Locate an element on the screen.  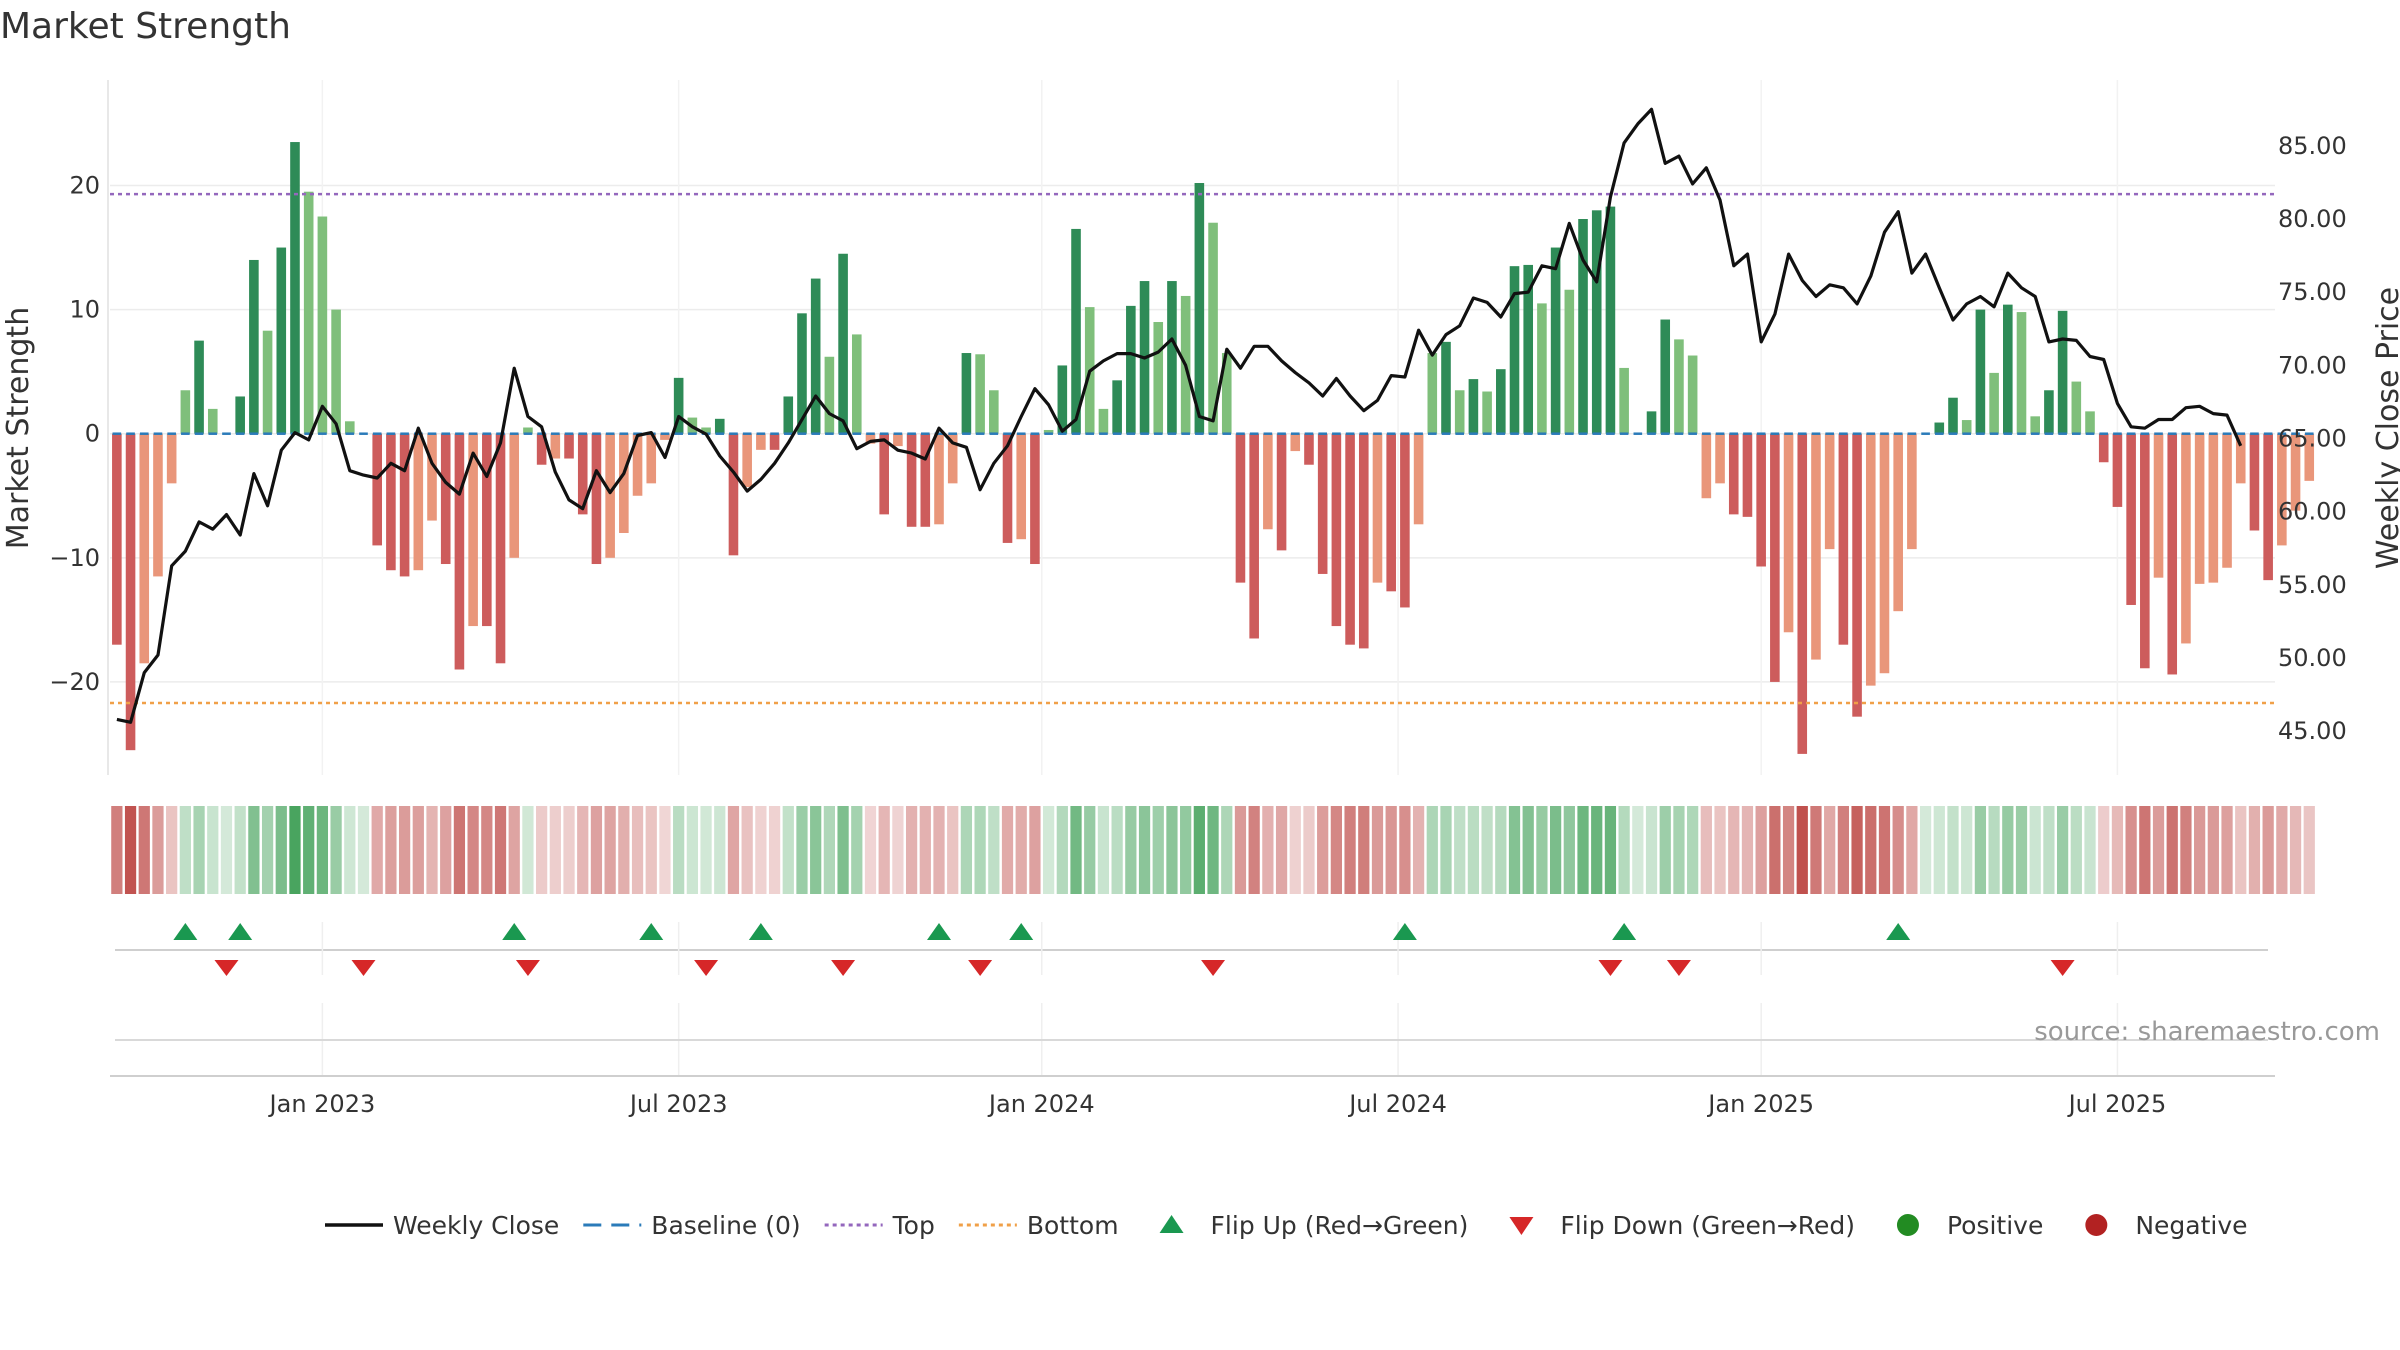
y-right-tick: 50.00 is located at coordinates (2312, 658).